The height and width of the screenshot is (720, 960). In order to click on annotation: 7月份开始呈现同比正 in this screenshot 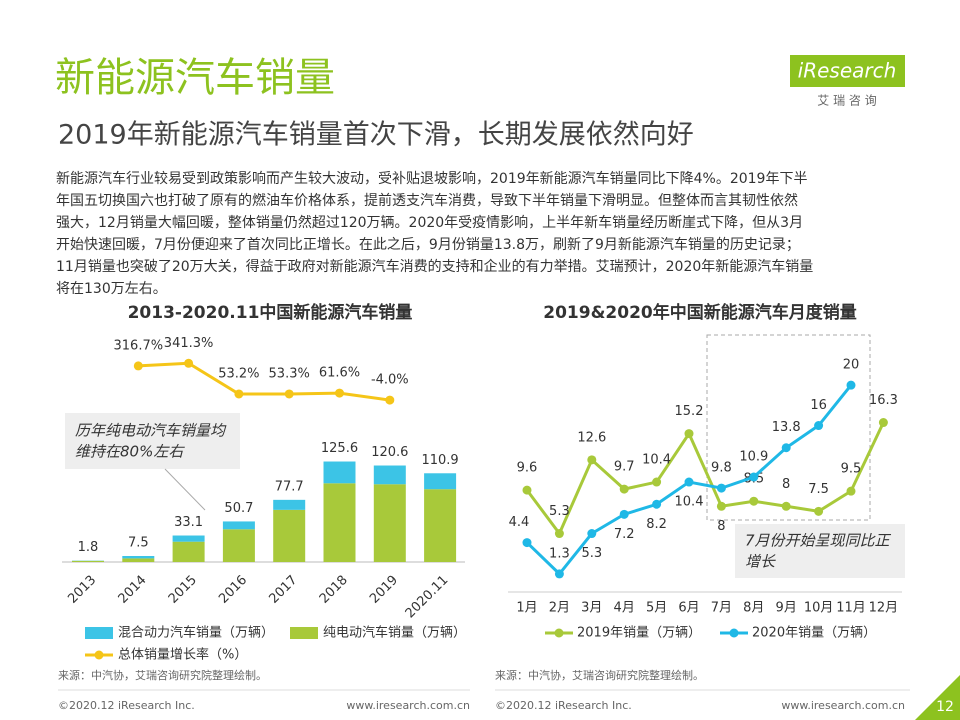, I will do `click(818, 541)`.